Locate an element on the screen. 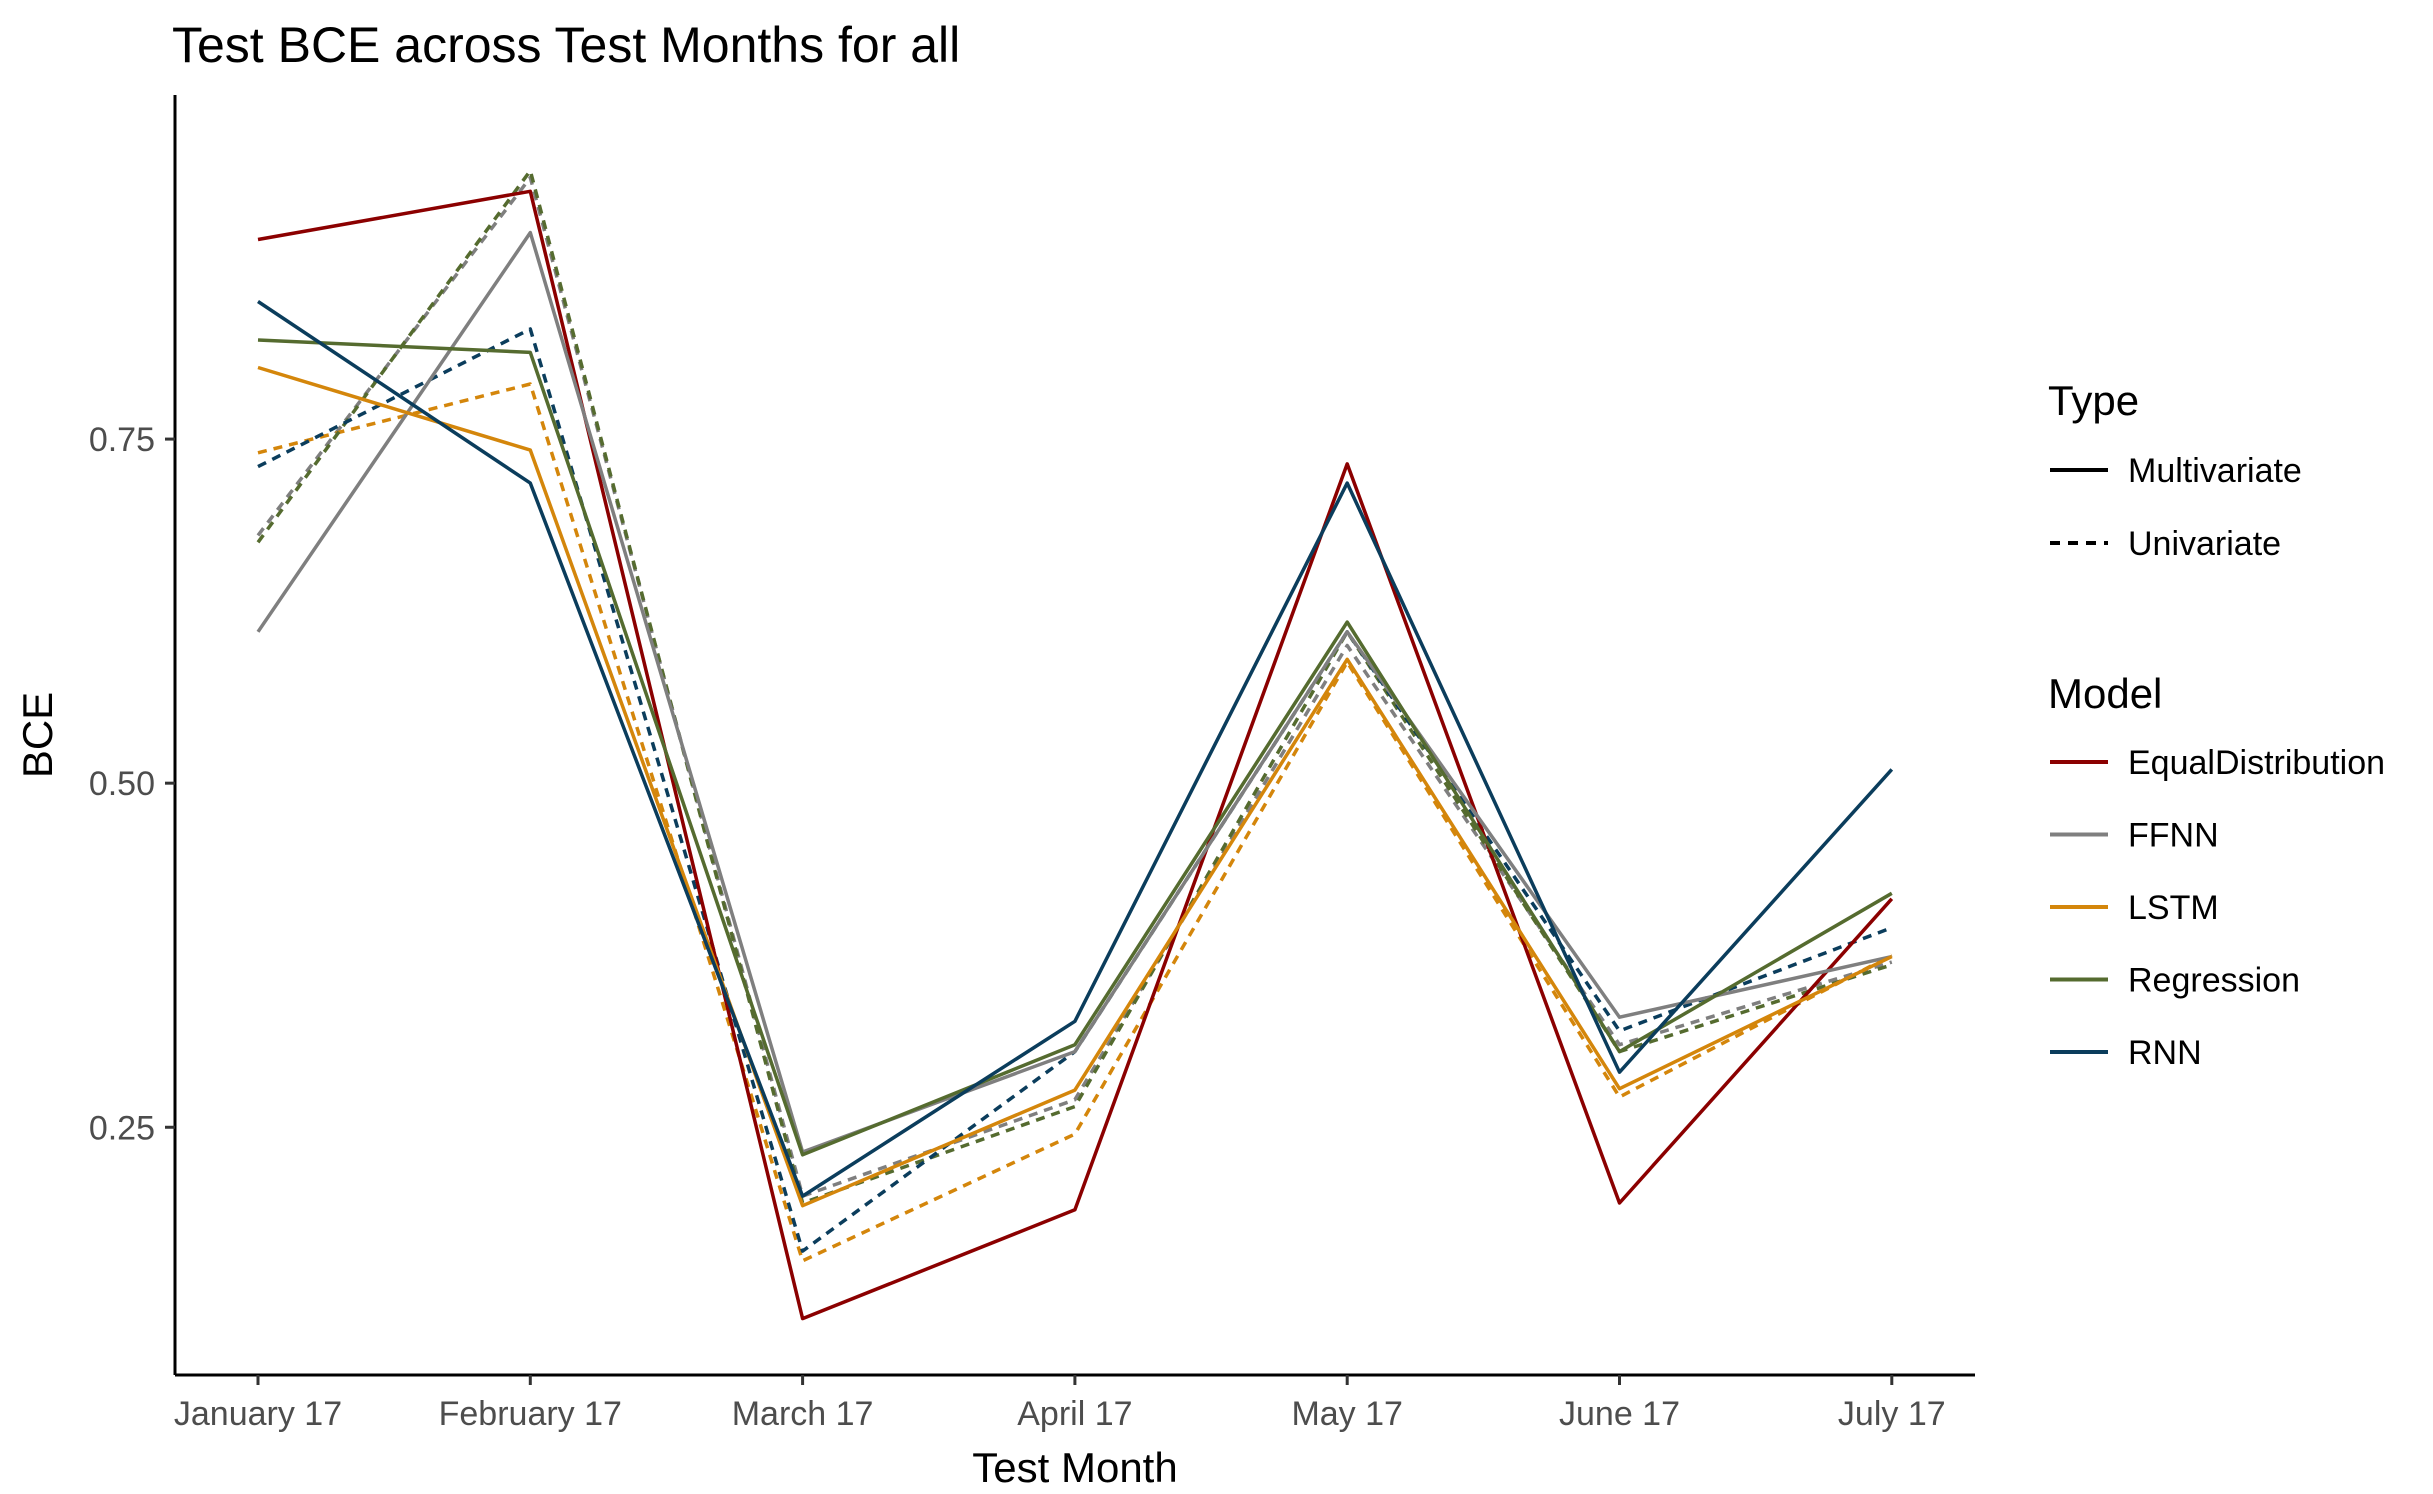 Image resolution: width=2433 pixels, height=1494 pixels. y-tick-label: 0.75 is located at coordinates (122, 440).